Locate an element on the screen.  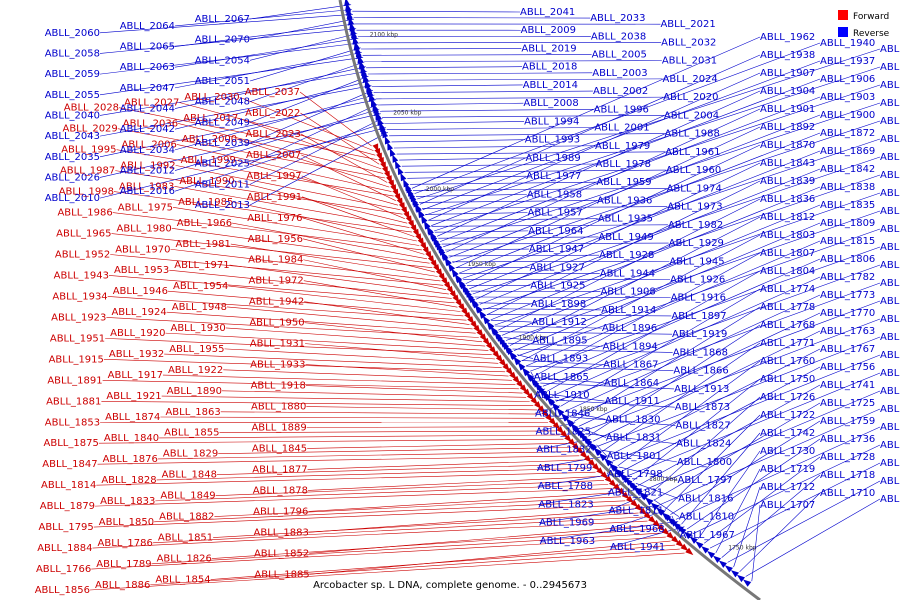
forward-gene-label: ABLL_1863 is located at coordinates (192, 412).